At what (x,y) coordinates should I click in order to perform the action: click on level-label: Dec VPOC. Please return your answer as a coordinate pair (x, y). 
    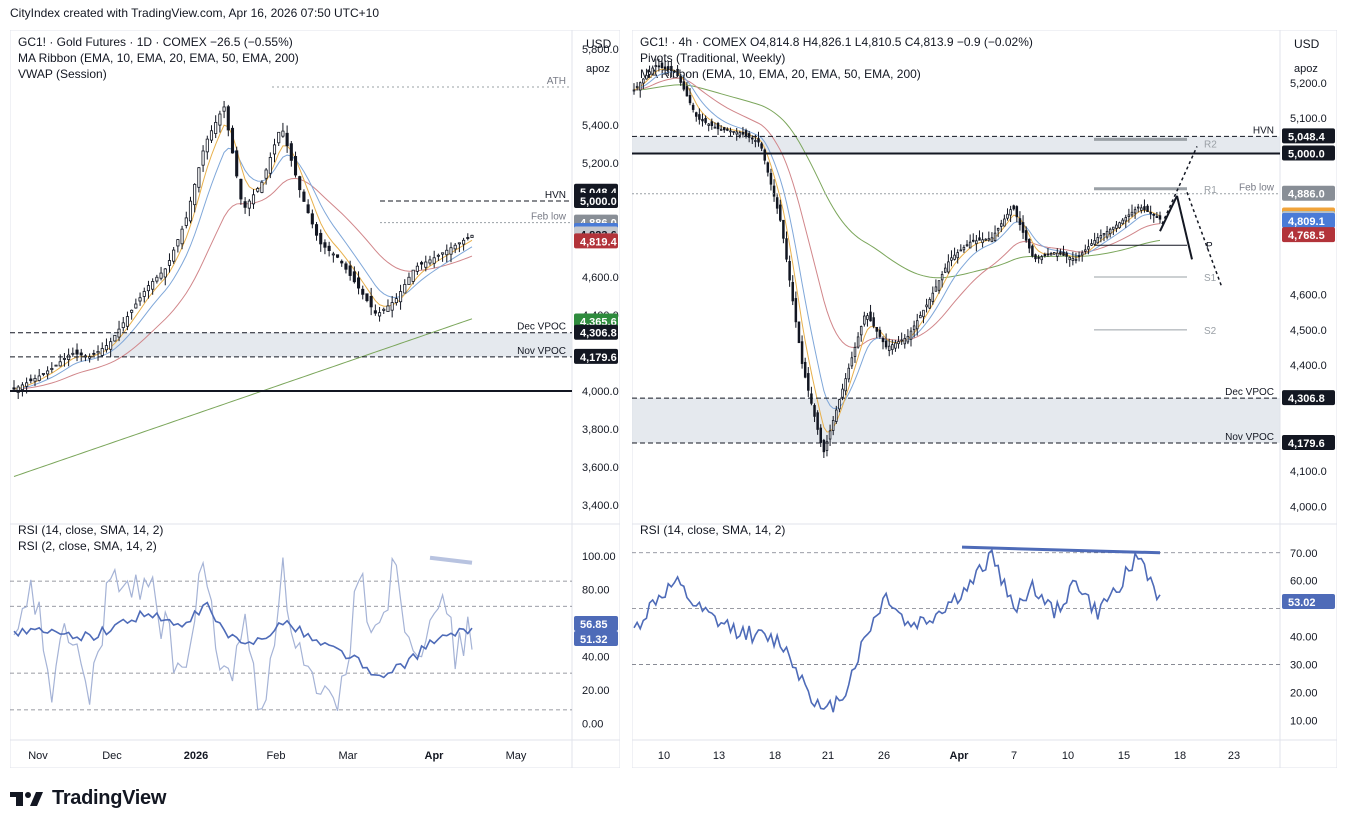
    Looking at the image, I should click on (1249, 392).